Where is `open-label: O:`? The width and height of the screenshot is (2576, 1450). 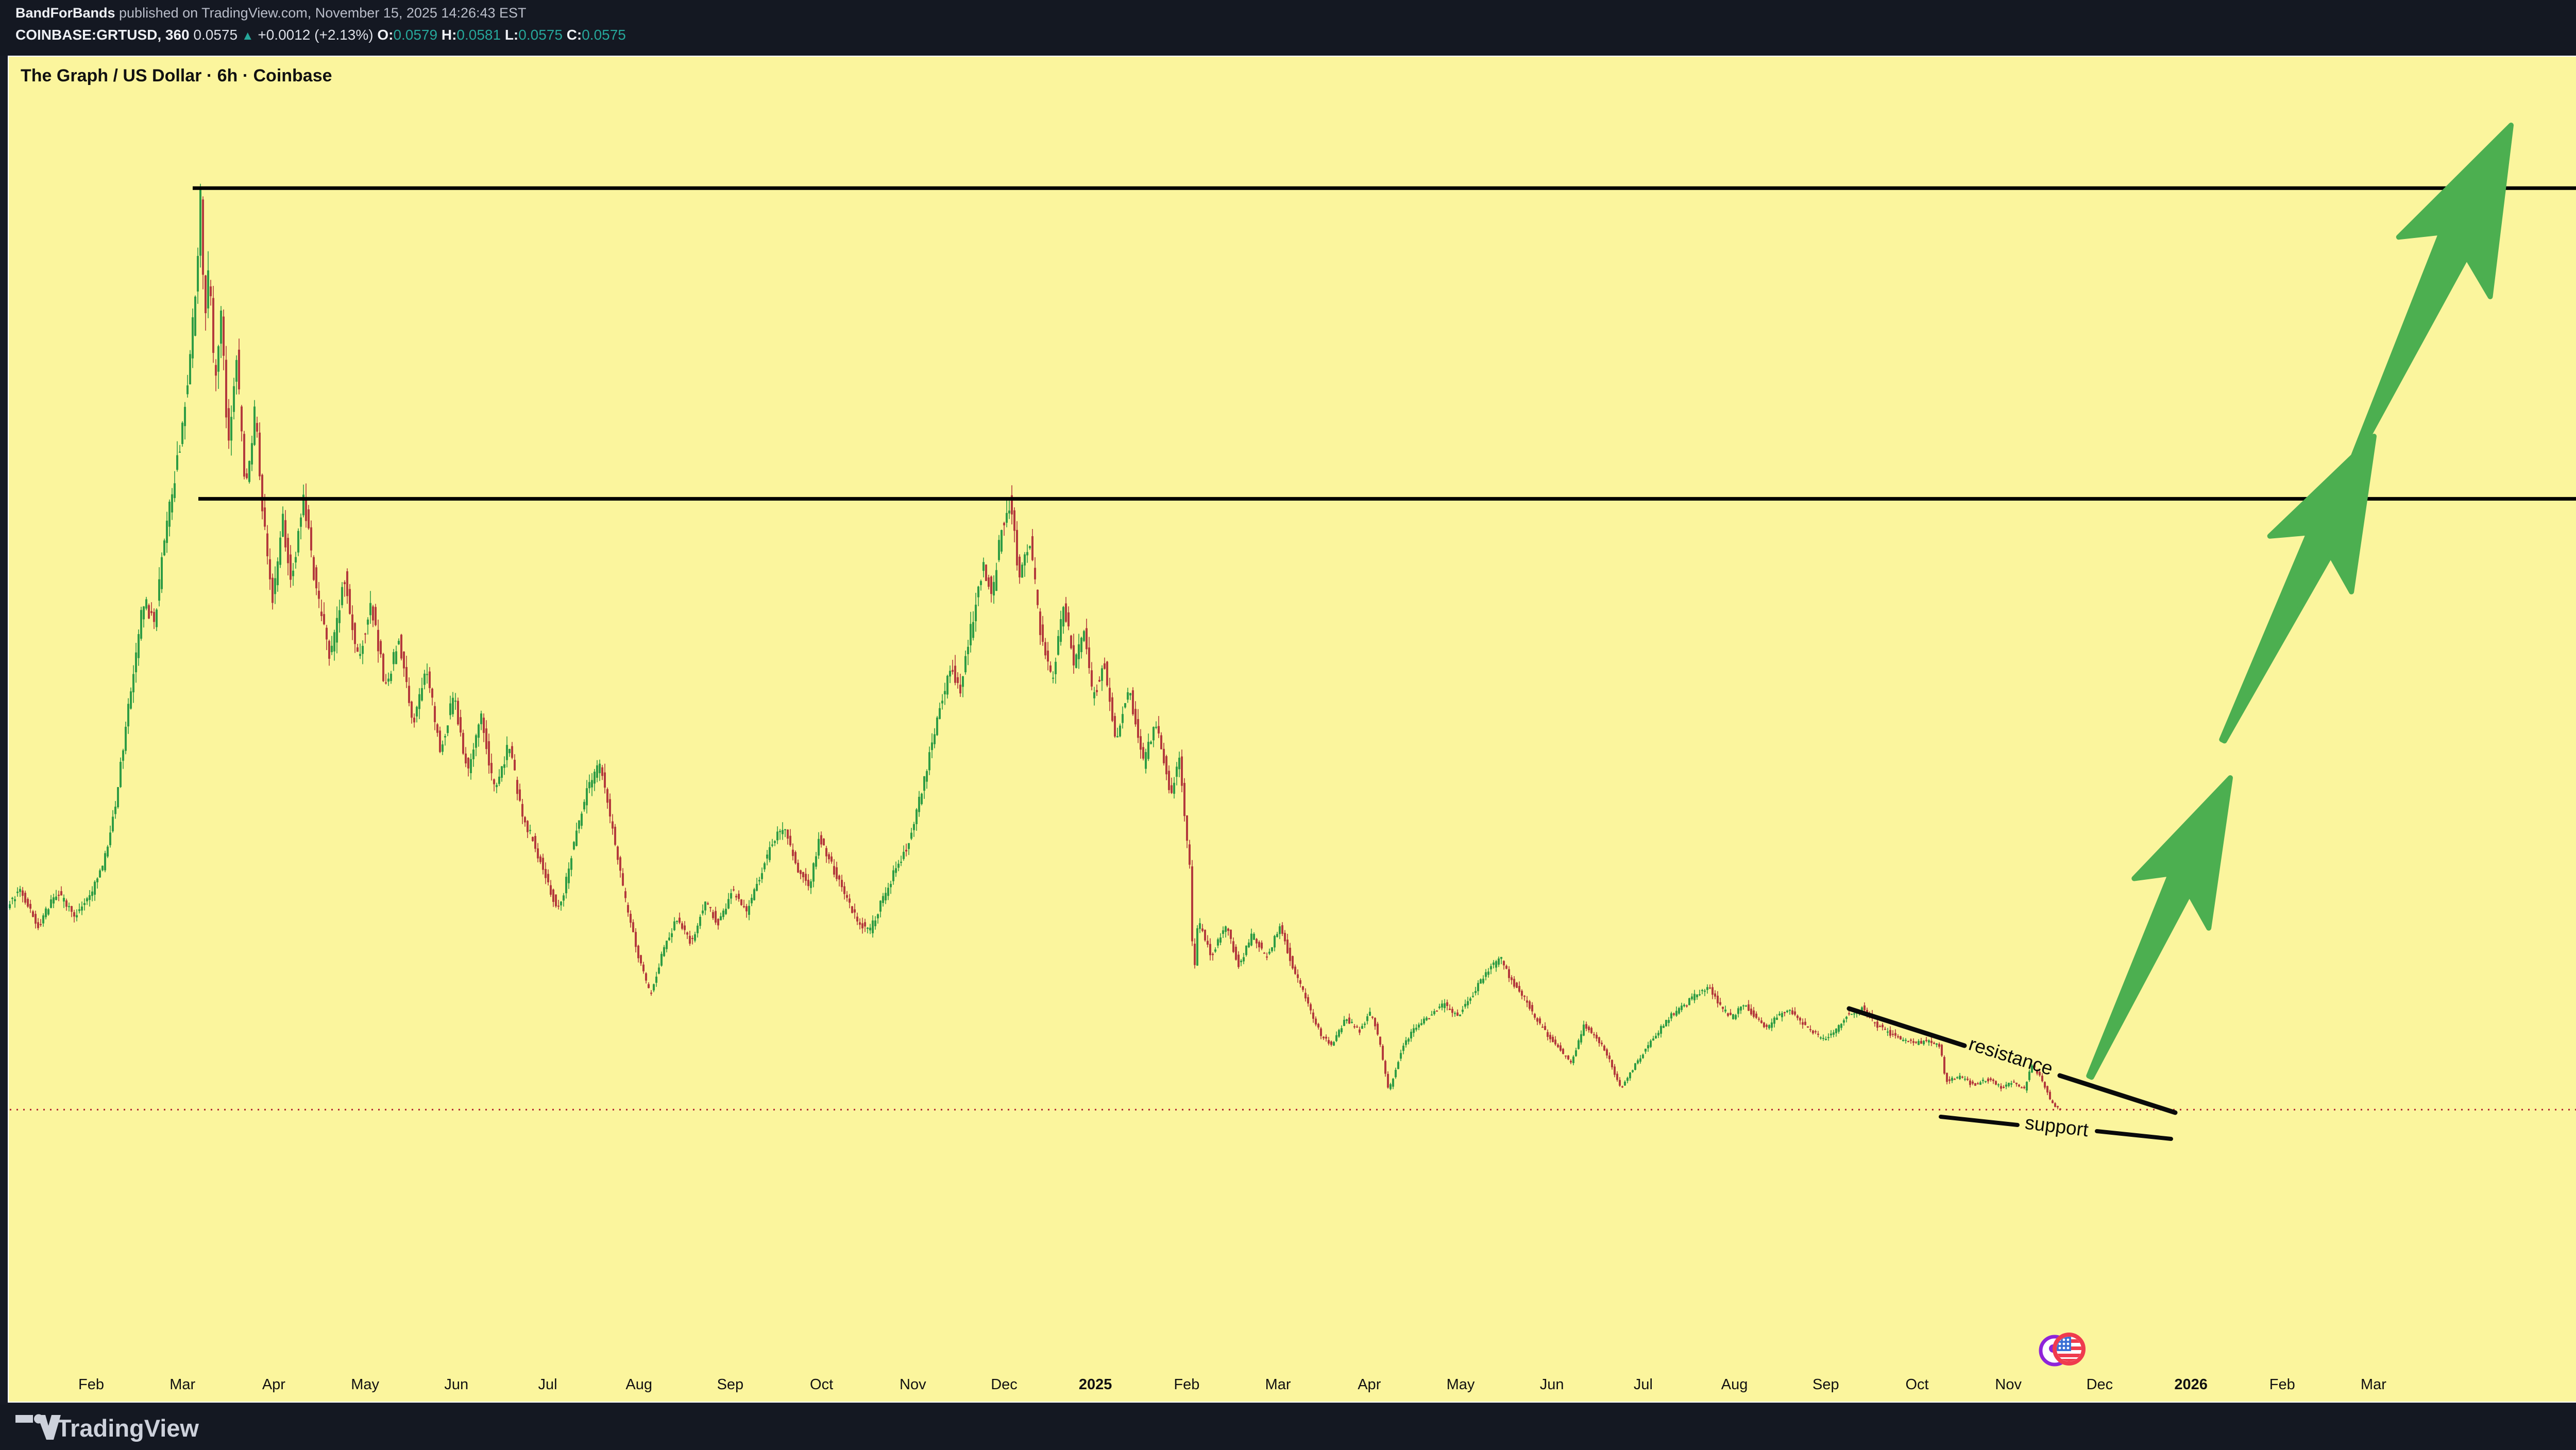 open-label: O: is located at coordinates (385, 35).